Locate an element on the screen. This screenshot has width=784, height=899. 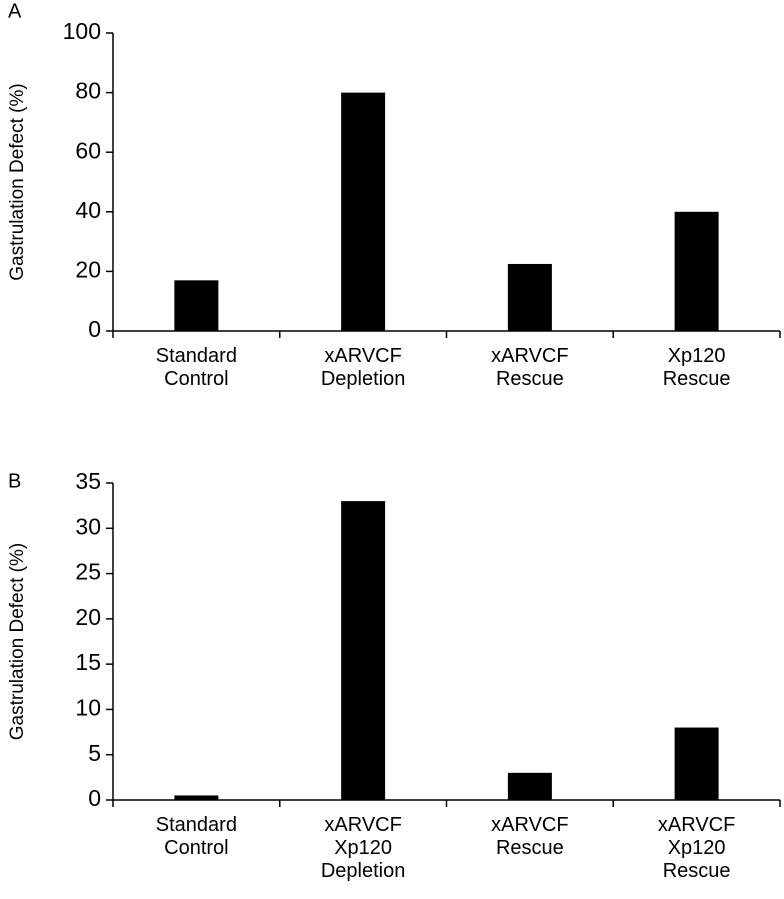
y-tick-label: 30 is located at coordinates (88, 526).